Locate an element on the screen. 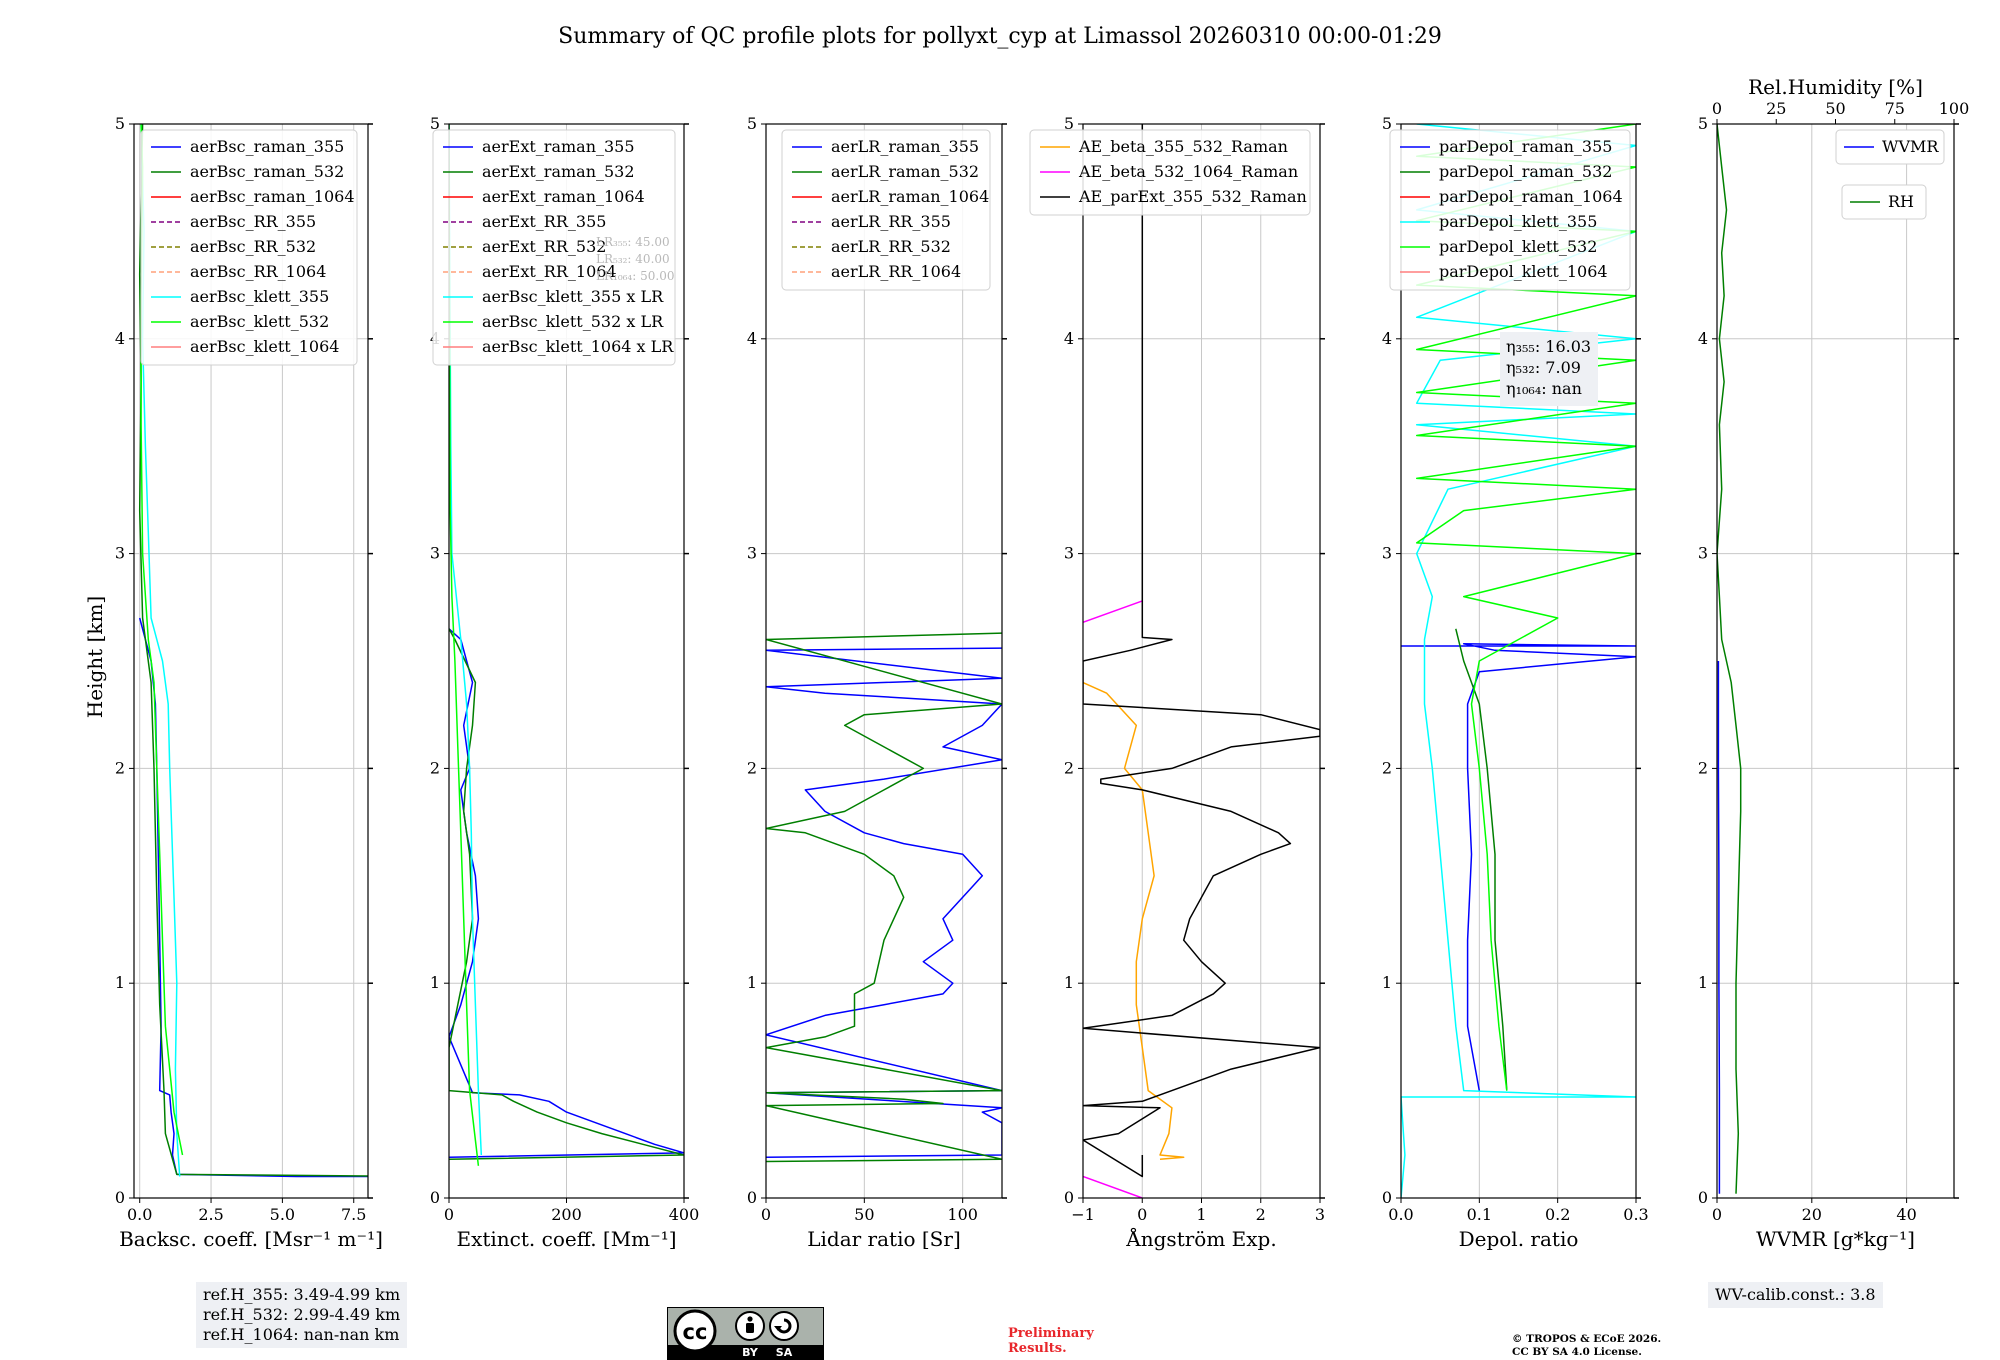 This screenshot has height=1360, width=2000. series-group-ae is located at coordinates (1201, 661).